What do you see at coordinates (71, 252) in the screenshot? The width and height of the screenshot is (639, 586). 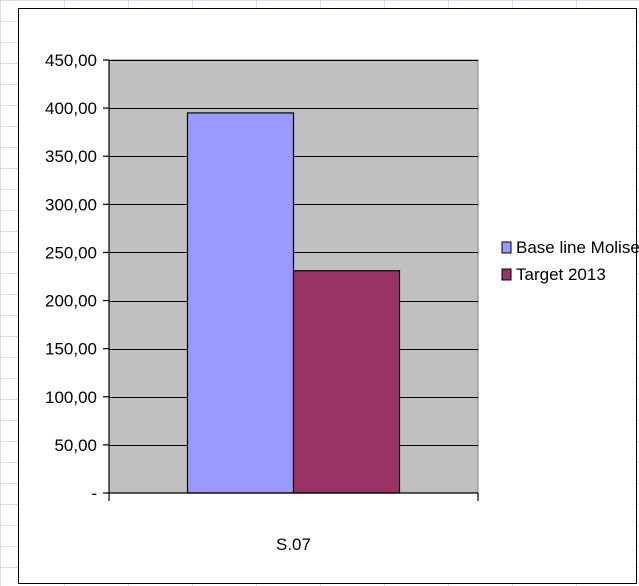 I see `y-tick-label: 250,00` at bounding box center [71, 252].